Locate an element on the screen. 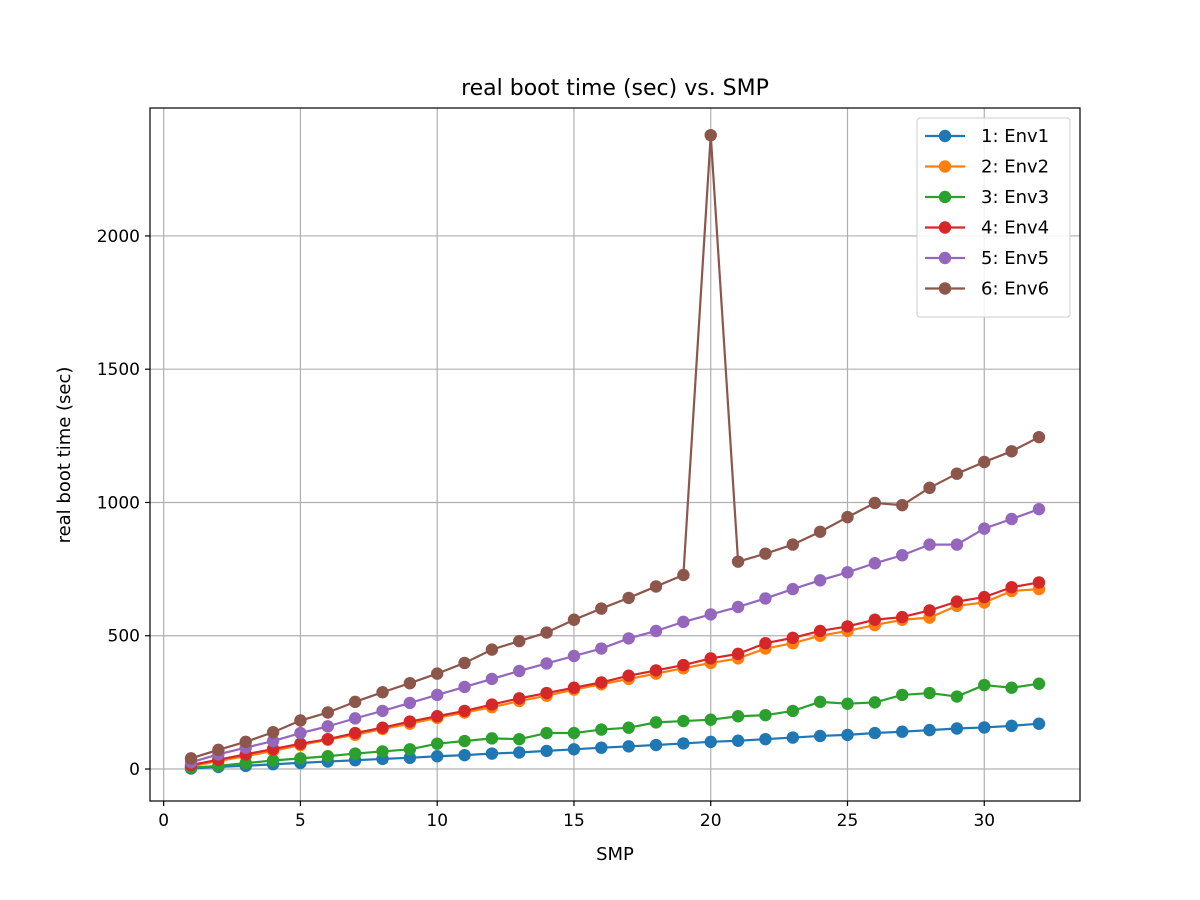  x-tick-label: 0 is located at coordinates (163, 821).